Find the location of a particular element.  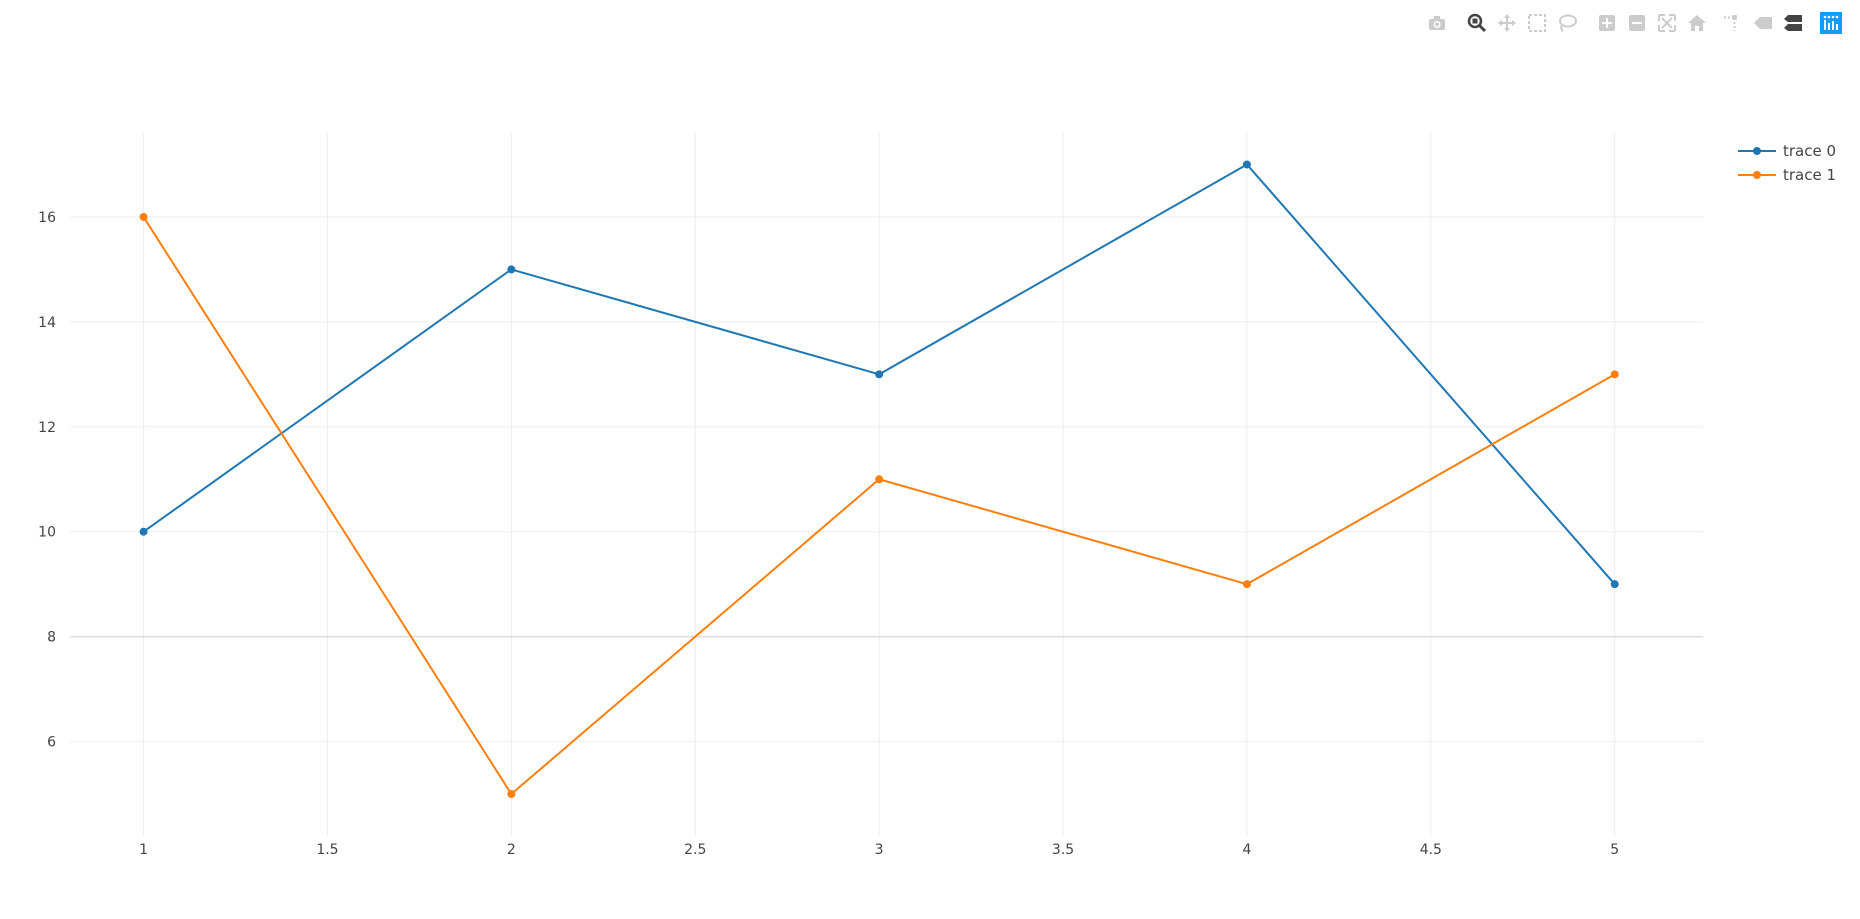

lasso-select-icon is located at coordinates (1567, 23).